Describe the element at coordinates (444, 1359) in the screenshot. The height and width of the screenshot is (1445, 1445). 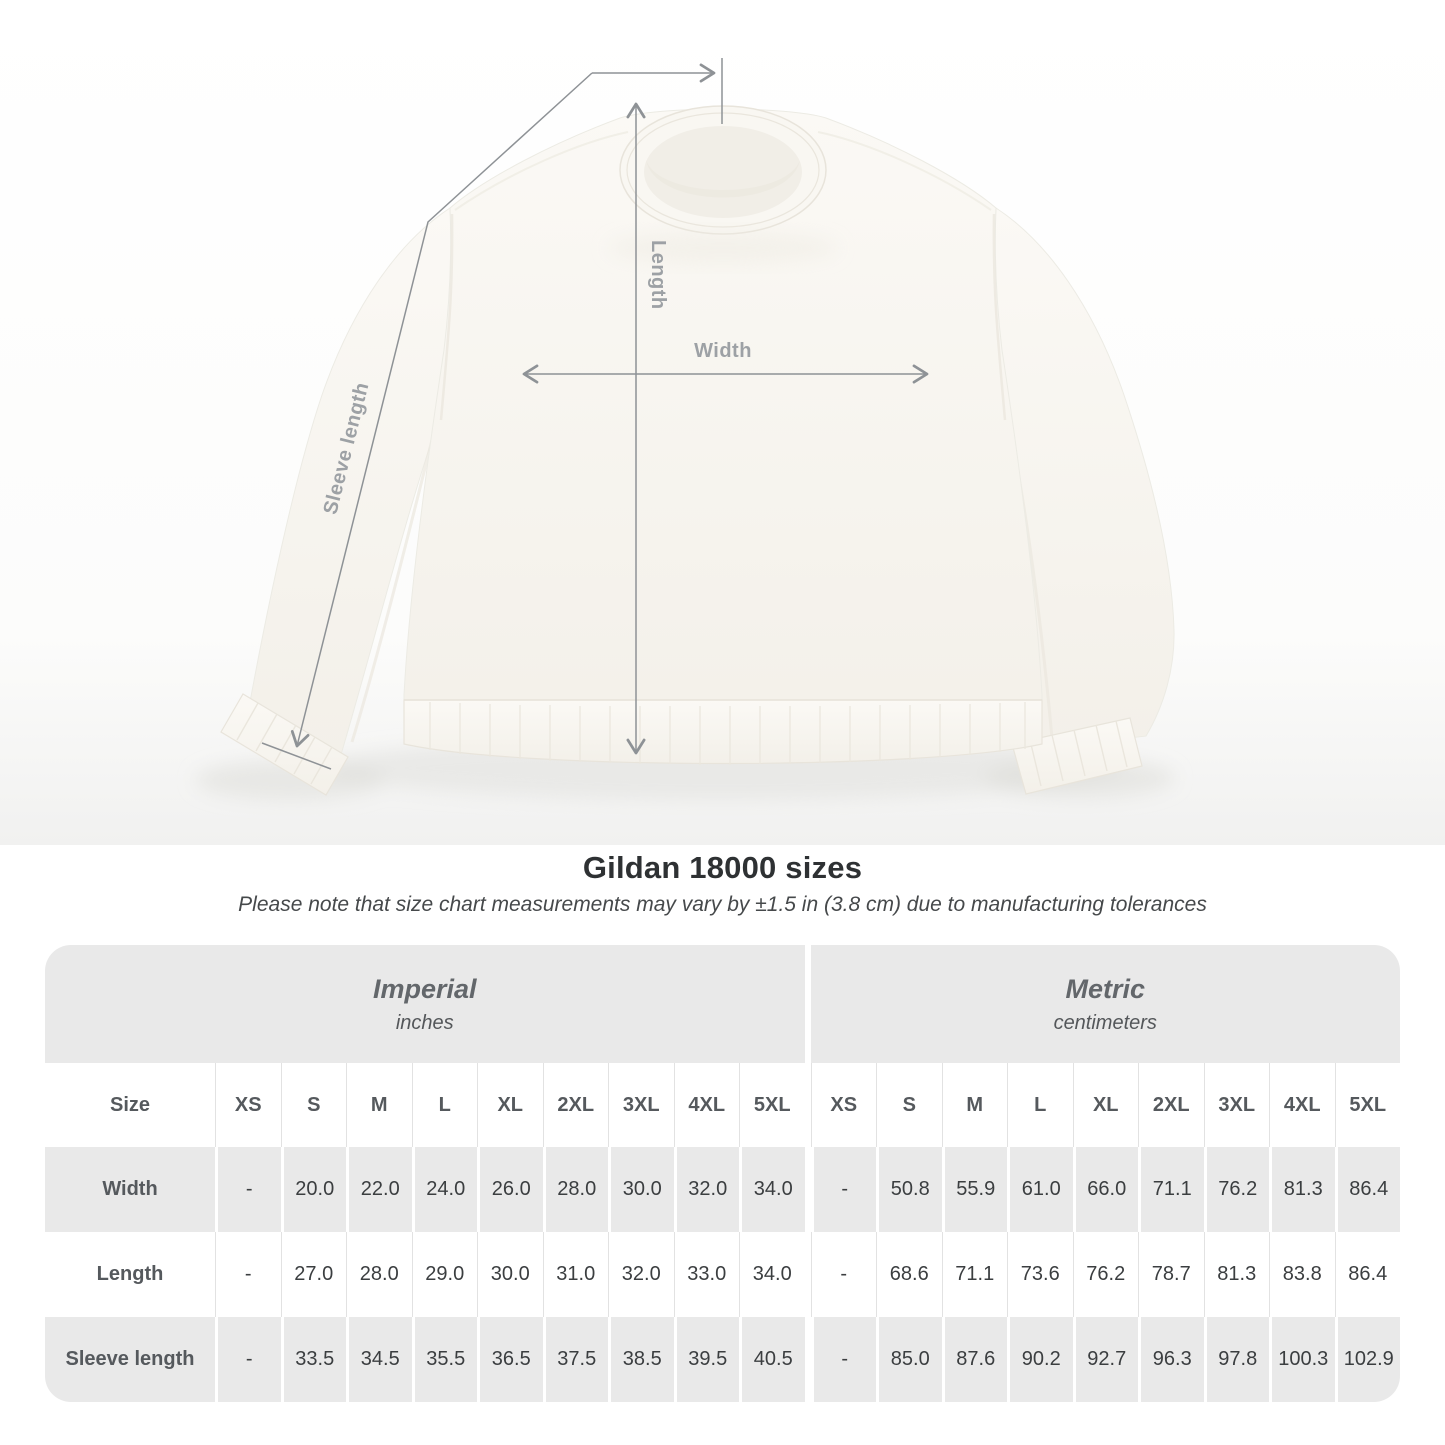
I see `cell: 35.5` at that location.